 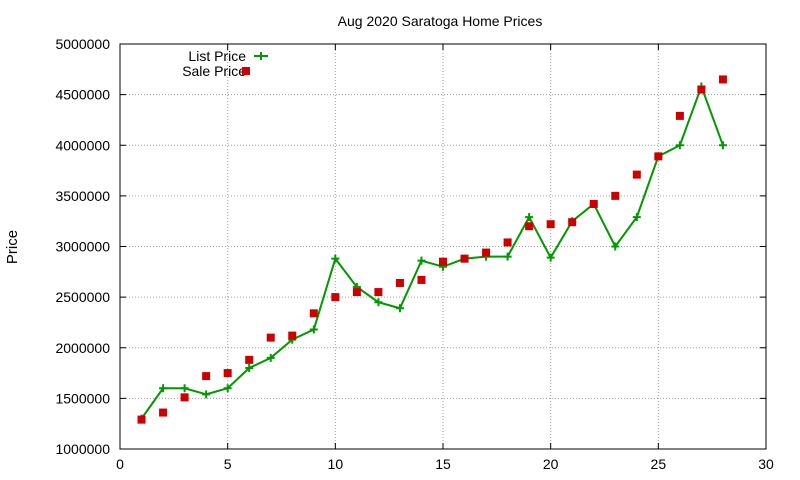 What do you see at coordinates (12, 247) in the screenshot?
I see `y-axis-label: Price` at bounding box center [12, 247].